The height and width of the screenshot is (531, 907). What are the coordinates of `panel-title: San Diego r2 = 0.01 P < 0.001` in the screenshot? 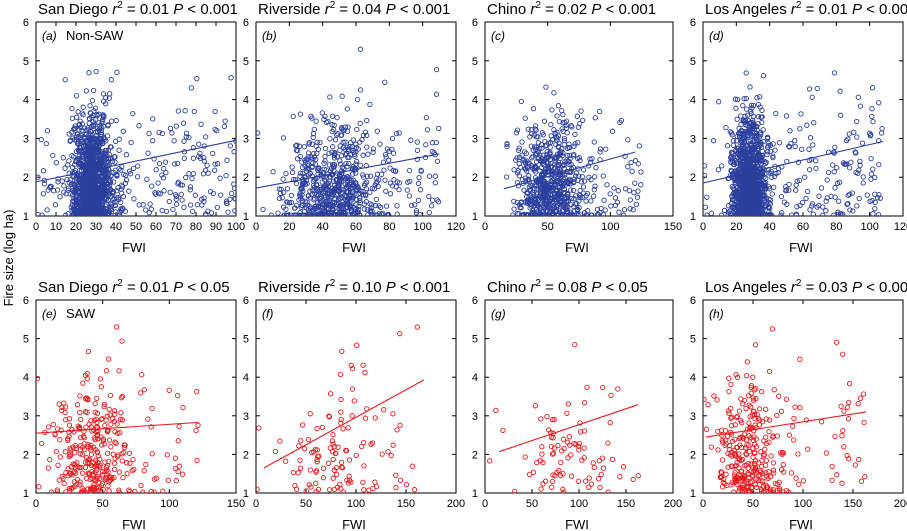 It's located at (138, 9).